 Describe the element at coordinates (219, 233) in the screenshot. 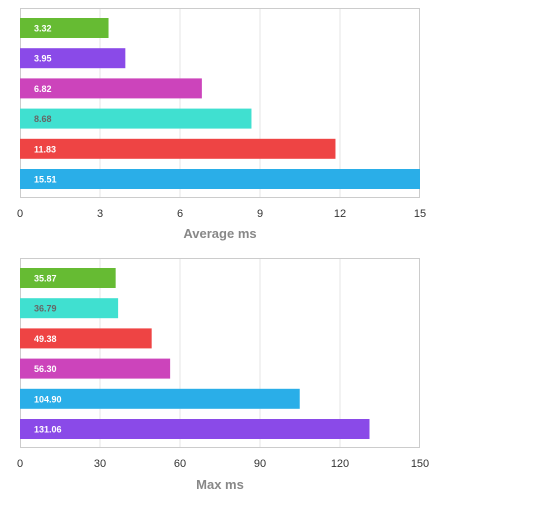

I see `x-axis-title: Average ms` at that location.